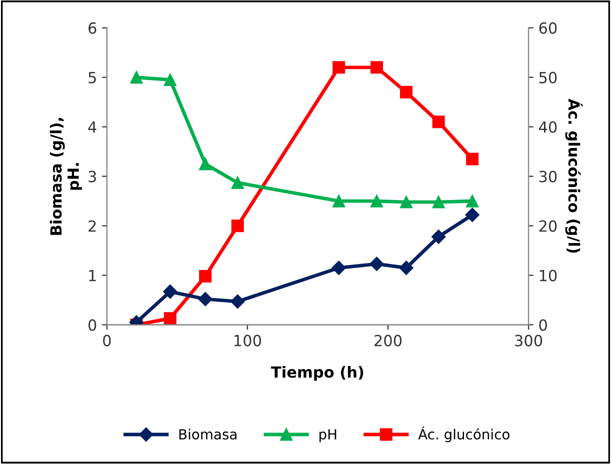 This screenshot has width=611, height=464. What do you see at coordinates (92, 127) in the screenshot?
I see `y-tick-label: 4` at bounding box center [92, 127].